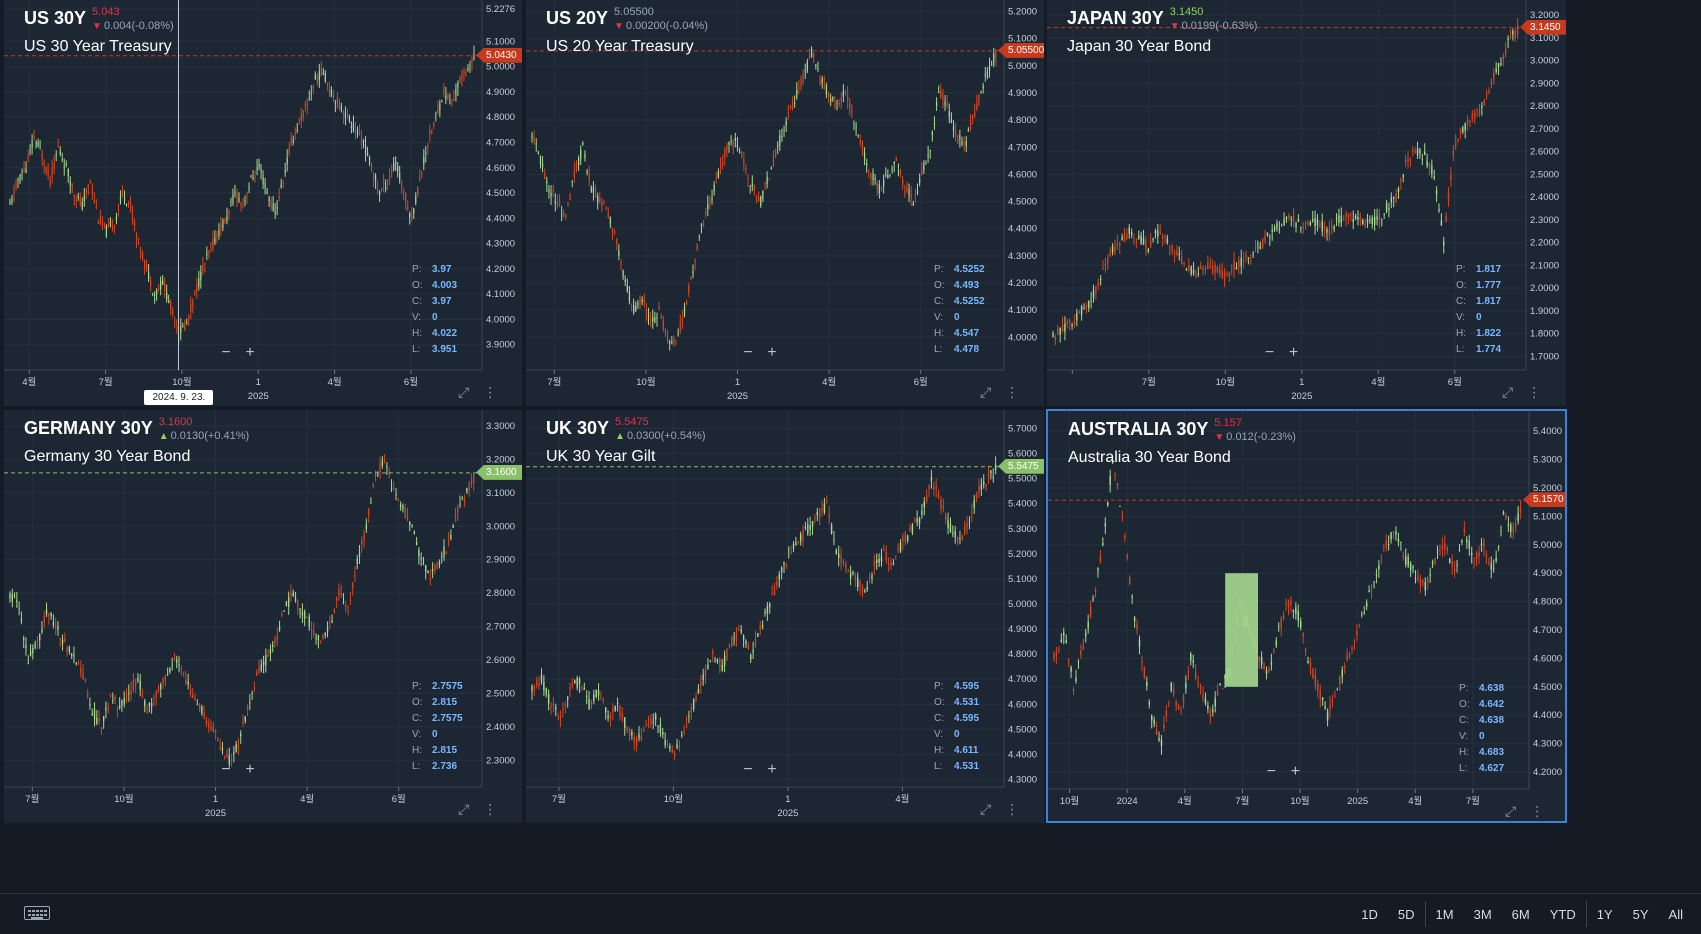  Describe the element at coordinates (1543, 27) in the screenshot. I see `current-price-tag: 3.1450` at that location.